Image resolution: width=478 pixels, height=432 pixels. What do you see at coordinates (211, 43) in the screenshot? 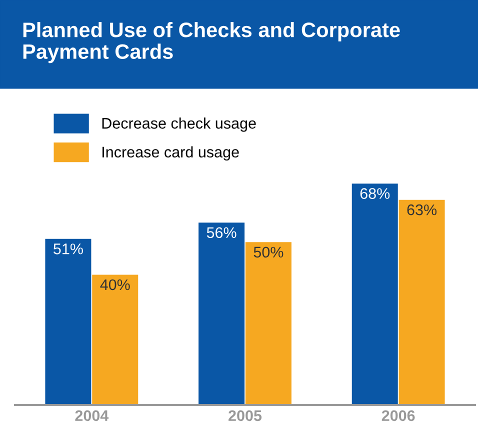
I see `chart-title: Planned Use of Checks and Corporate Payment Cards` at bounding box center [211, 43].